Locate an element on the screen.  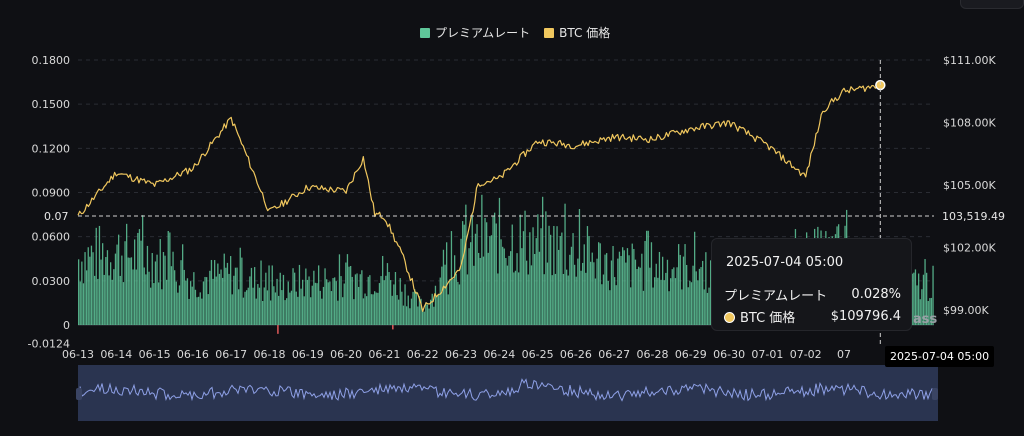
legend-premium: プレミアムレート is located at coordinates (475, 32).